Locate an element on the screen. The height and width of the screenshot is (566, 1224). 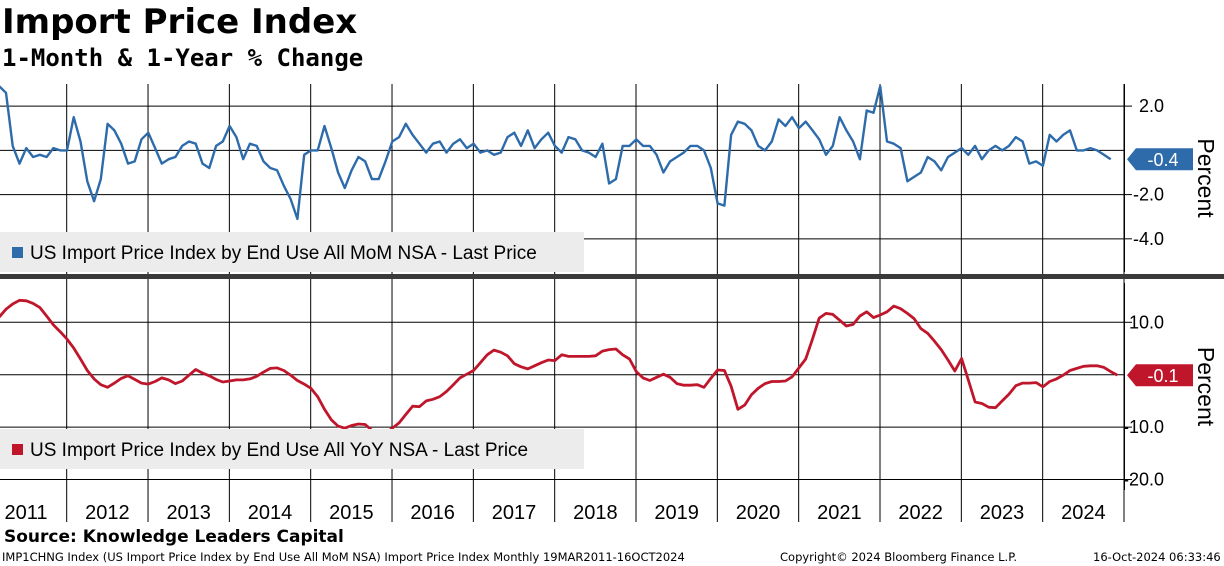
x-tick-label: 2022 is located at coordinates (920, 513).